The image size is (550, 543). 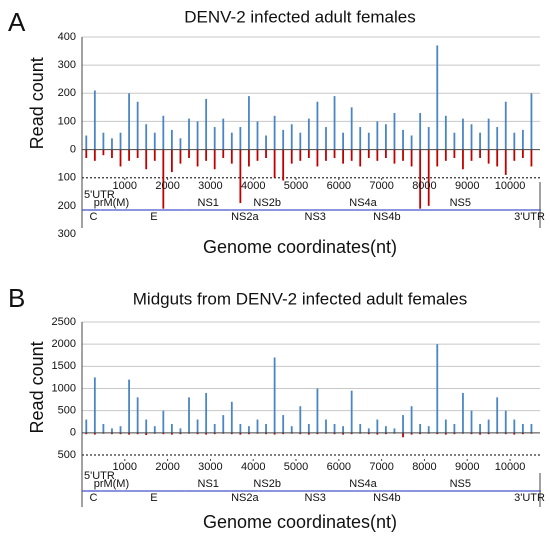 What do you see at coordinates (208, 203) in the screenshot?
I see `gene-label: NS1` at bounding box center [208, 203].